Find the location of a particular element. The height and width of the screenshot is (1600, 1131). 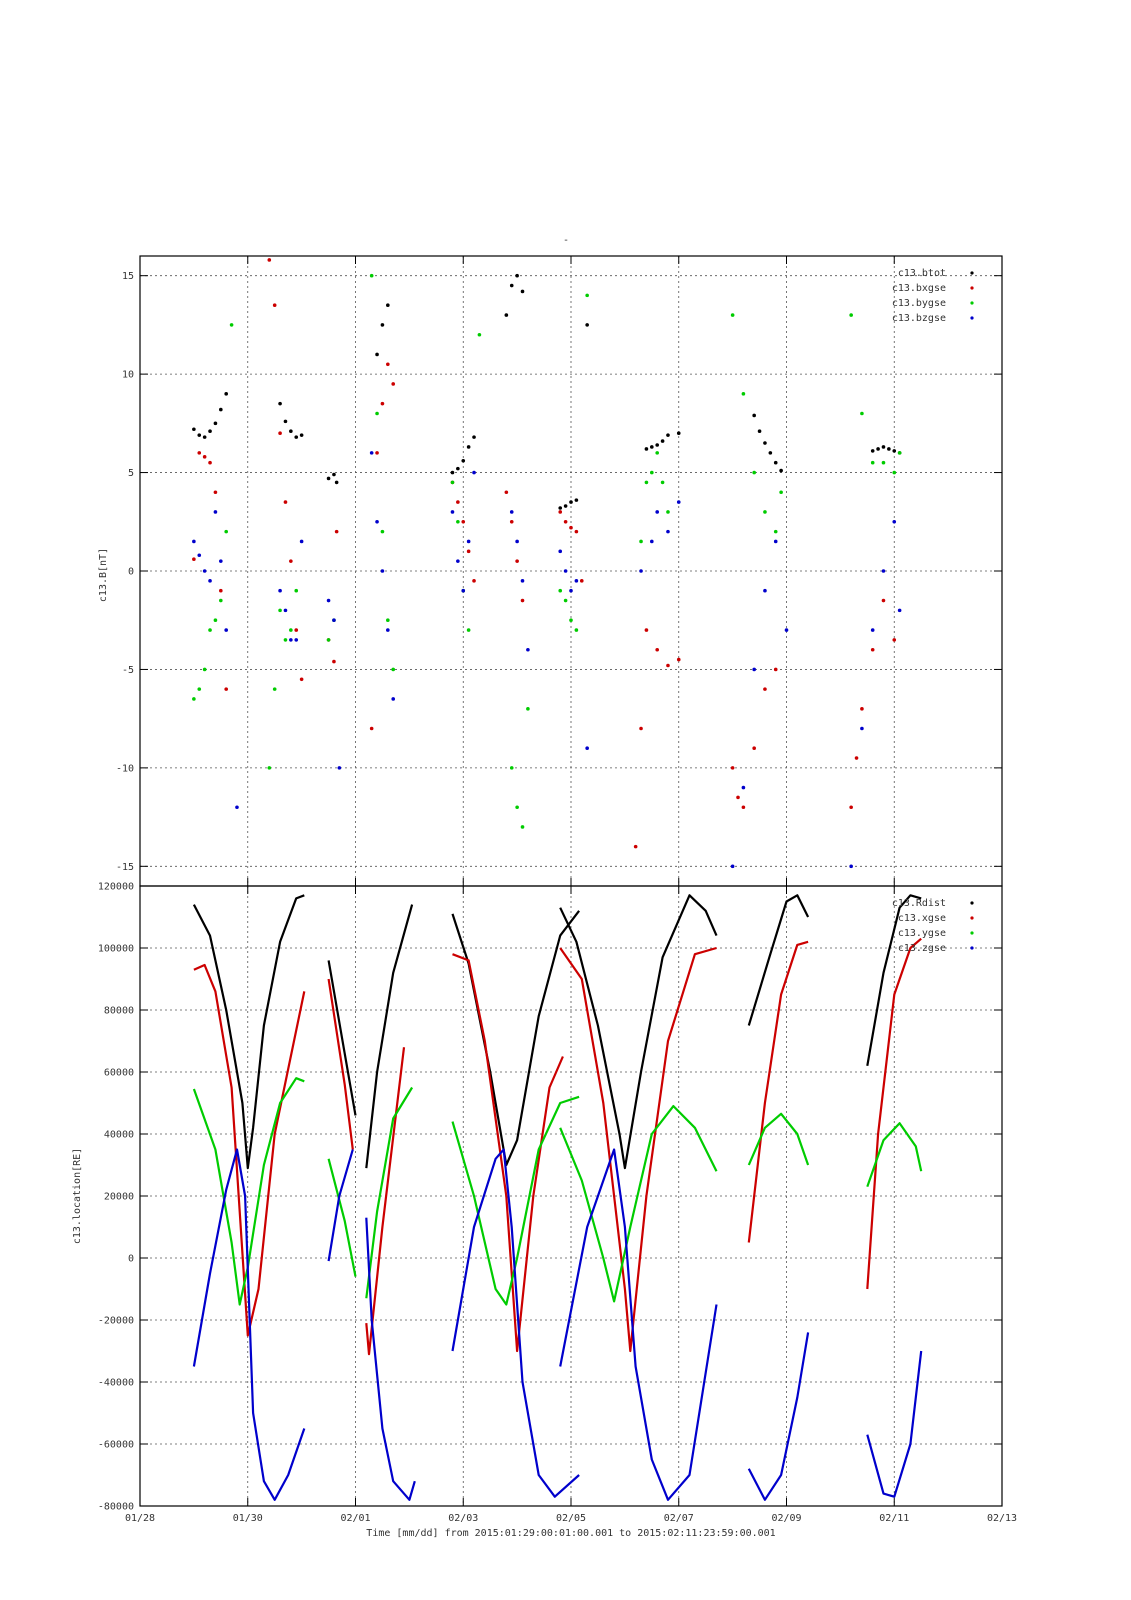

legend-swatch-c13-ygse is located at coordinates (972, 933).